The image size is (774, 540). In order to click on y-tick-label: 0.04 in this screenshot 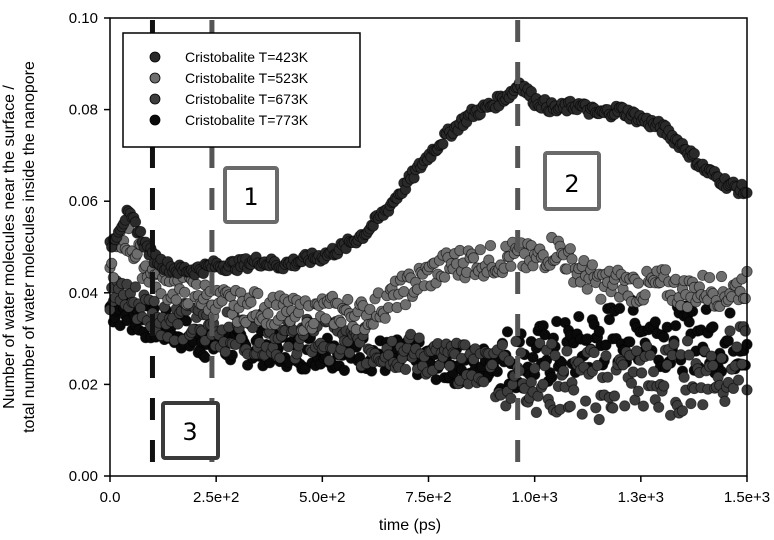, I will do `click(83, 293)`.